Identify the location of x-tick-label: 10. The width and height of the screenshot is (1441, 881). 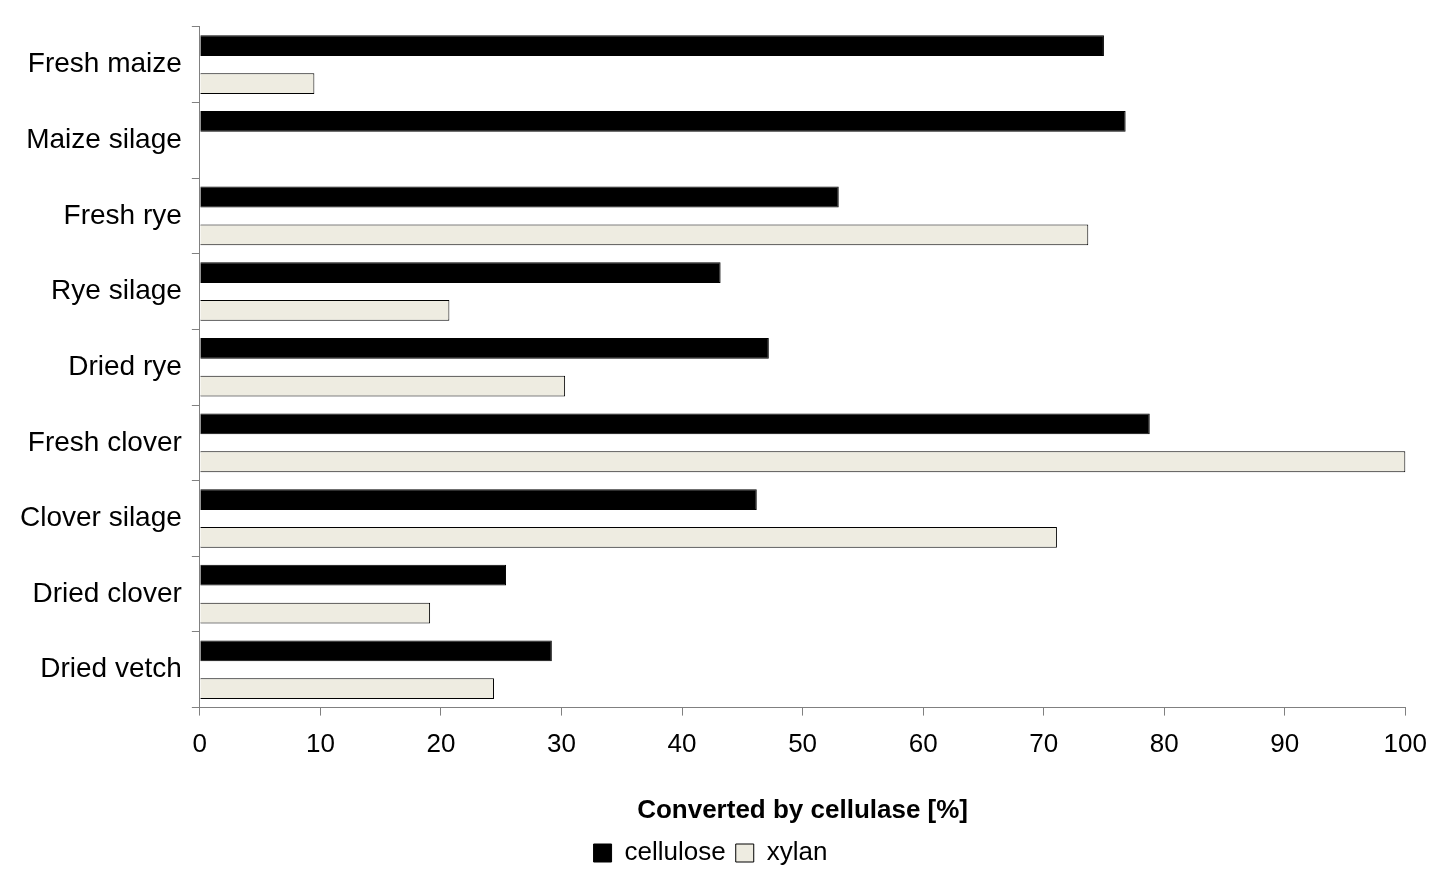
(320, 743).